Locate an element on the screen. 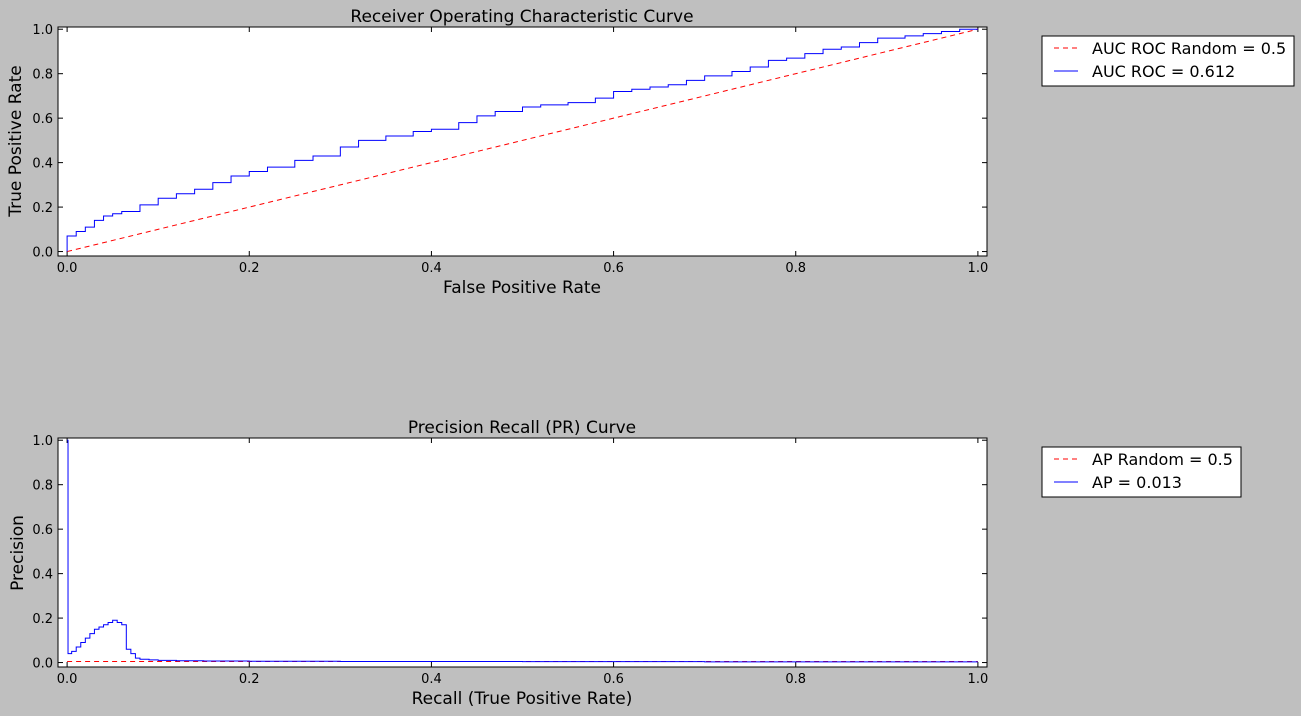 This screenshot has width=1301, height=716. pr-xtick-label: 0.0 is located at coordinates (67, 679).